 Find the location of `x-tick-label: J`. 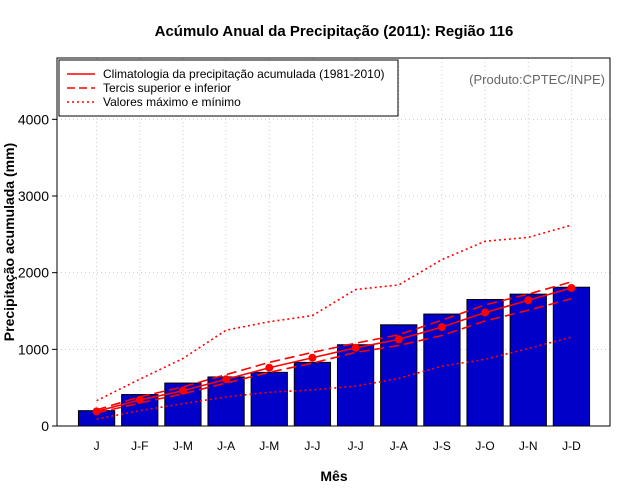

x-tick-label: J is located at coordinates (97, 446).